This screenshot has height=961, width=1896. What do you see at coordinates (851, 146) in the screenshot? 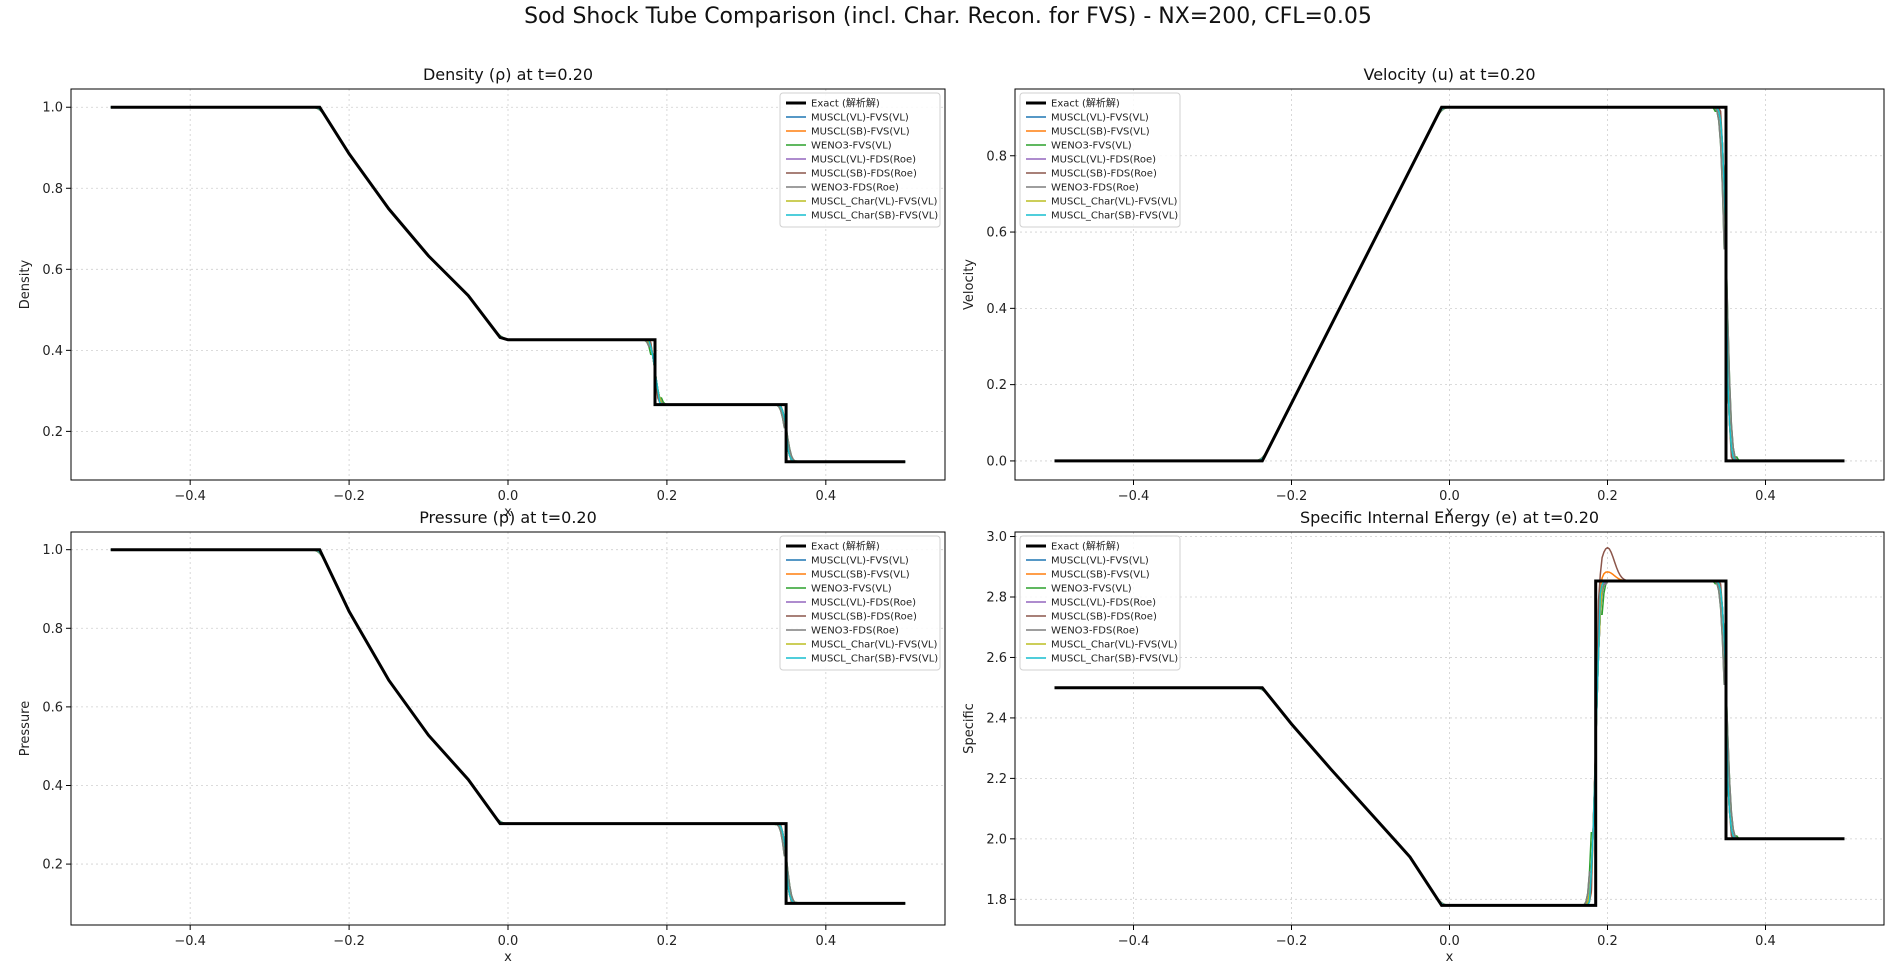
I see `density-legend-label: WENO3-FVS(VL)` at bounding box center [851, 146].